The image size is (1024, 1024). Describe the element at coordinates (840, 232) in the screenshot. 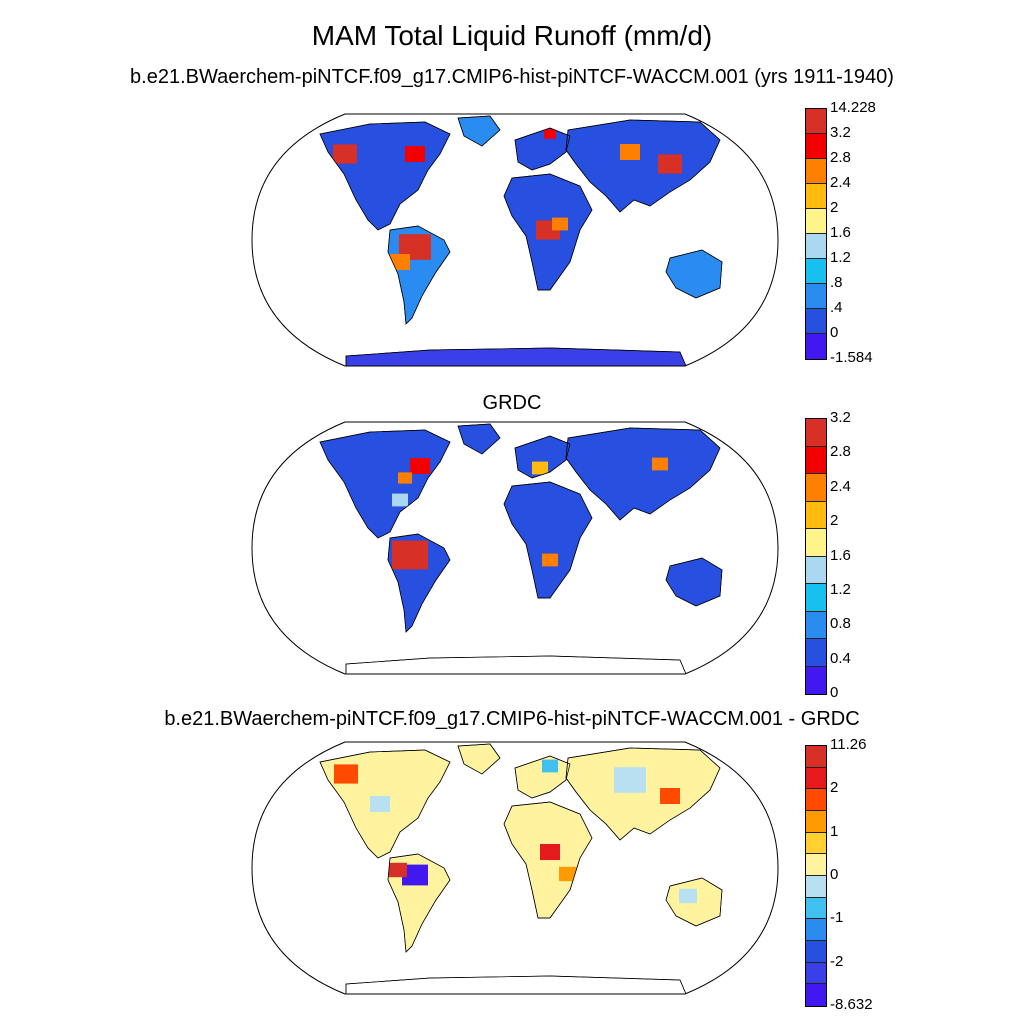

I see `colorbar-label: 1.6` at that location.